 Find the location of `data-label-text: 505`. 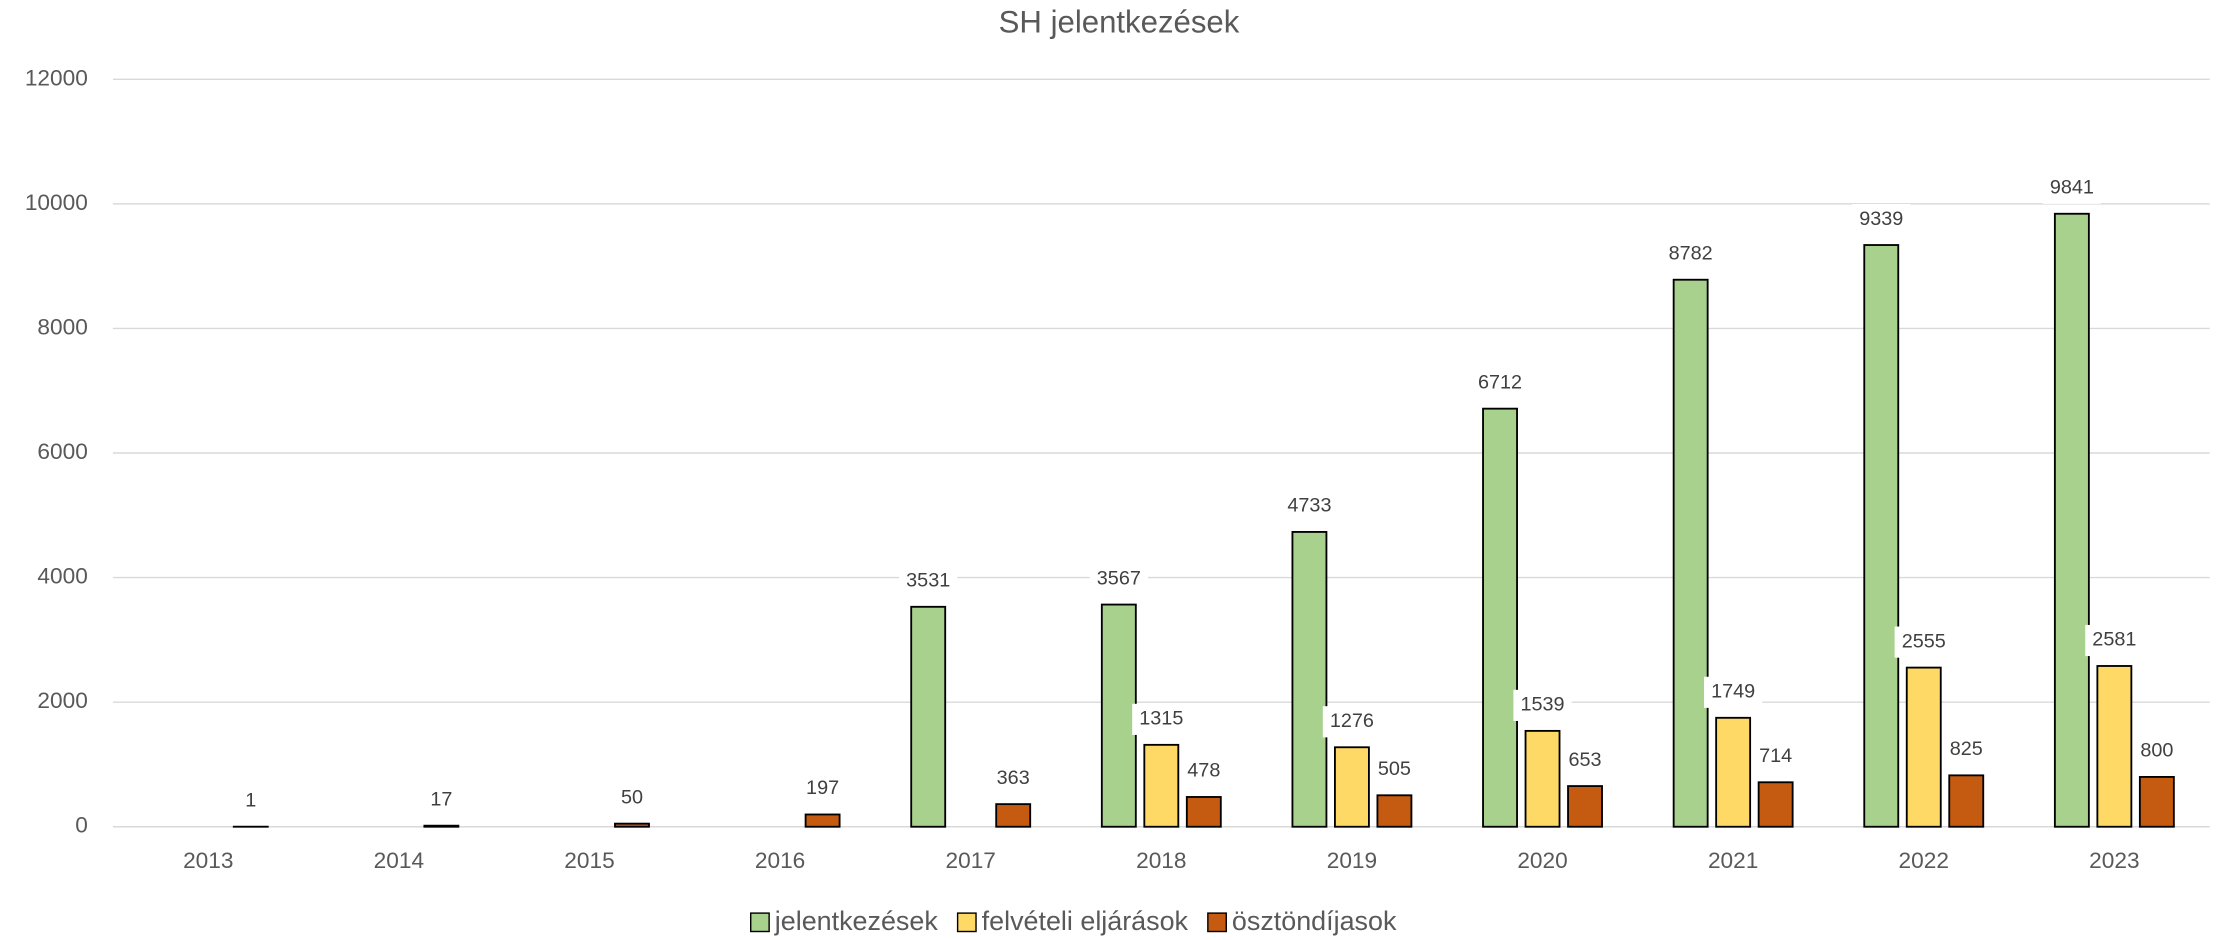

data-label-text: 505 is located at coordinates (1394, 769).